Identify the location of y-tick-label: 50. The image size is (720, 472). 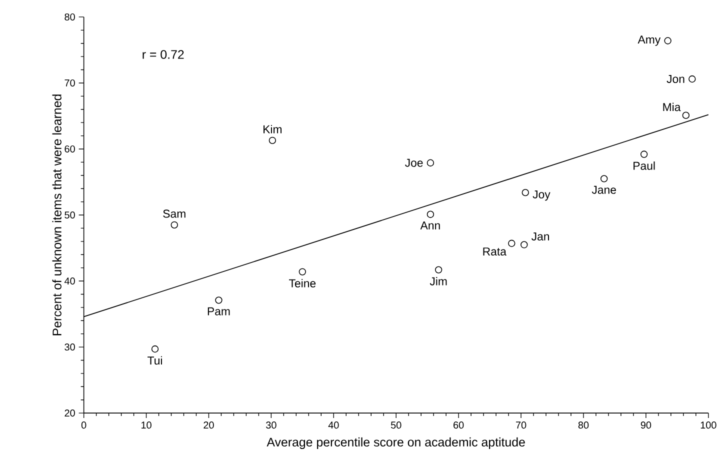
(69, 215).